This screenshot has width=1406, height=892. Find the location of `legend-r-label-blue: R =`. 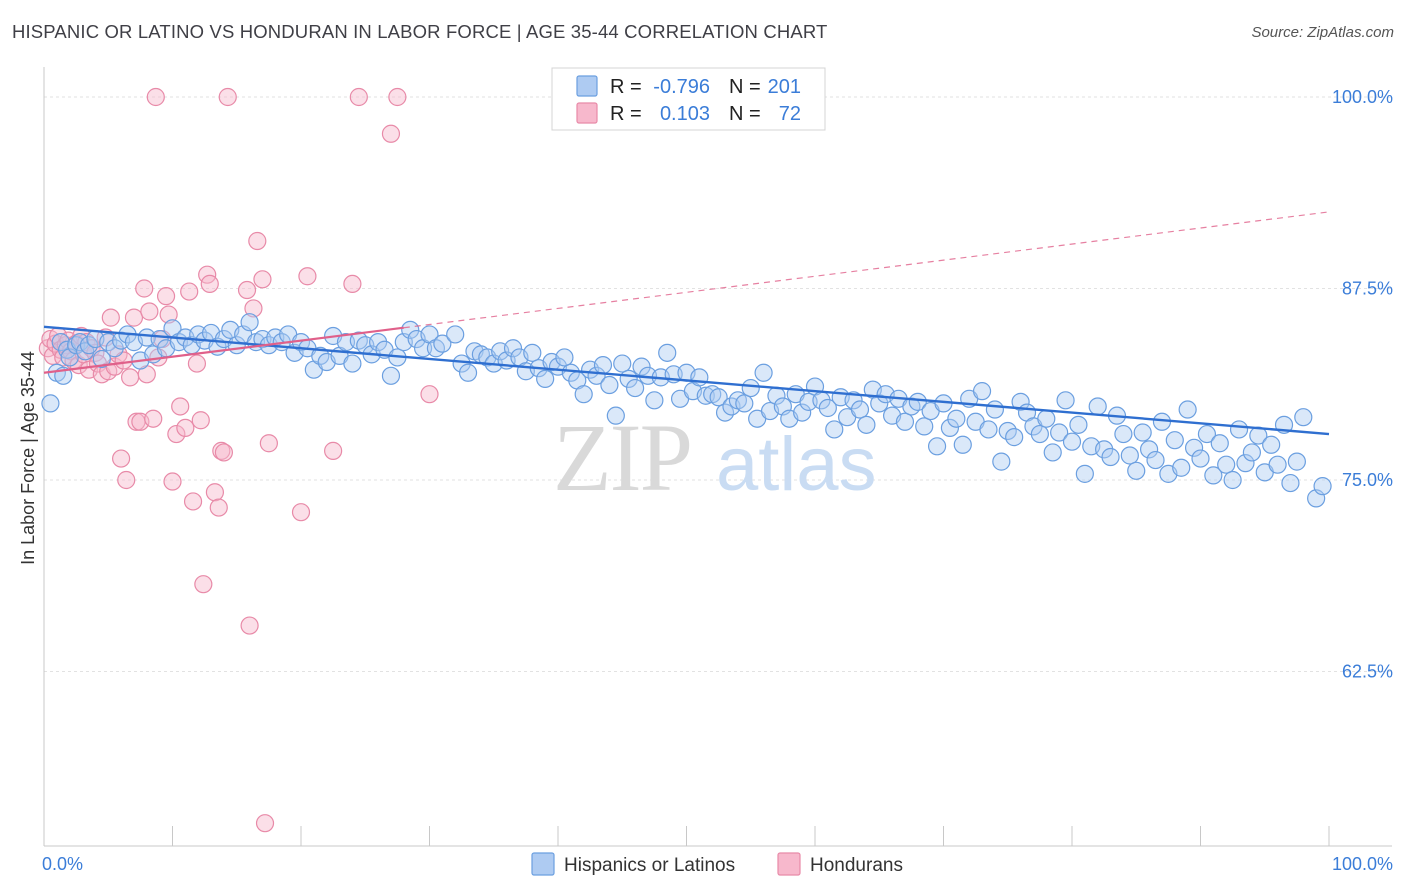

legend-r-label-blue: R = is located at coordinates (626, 87).